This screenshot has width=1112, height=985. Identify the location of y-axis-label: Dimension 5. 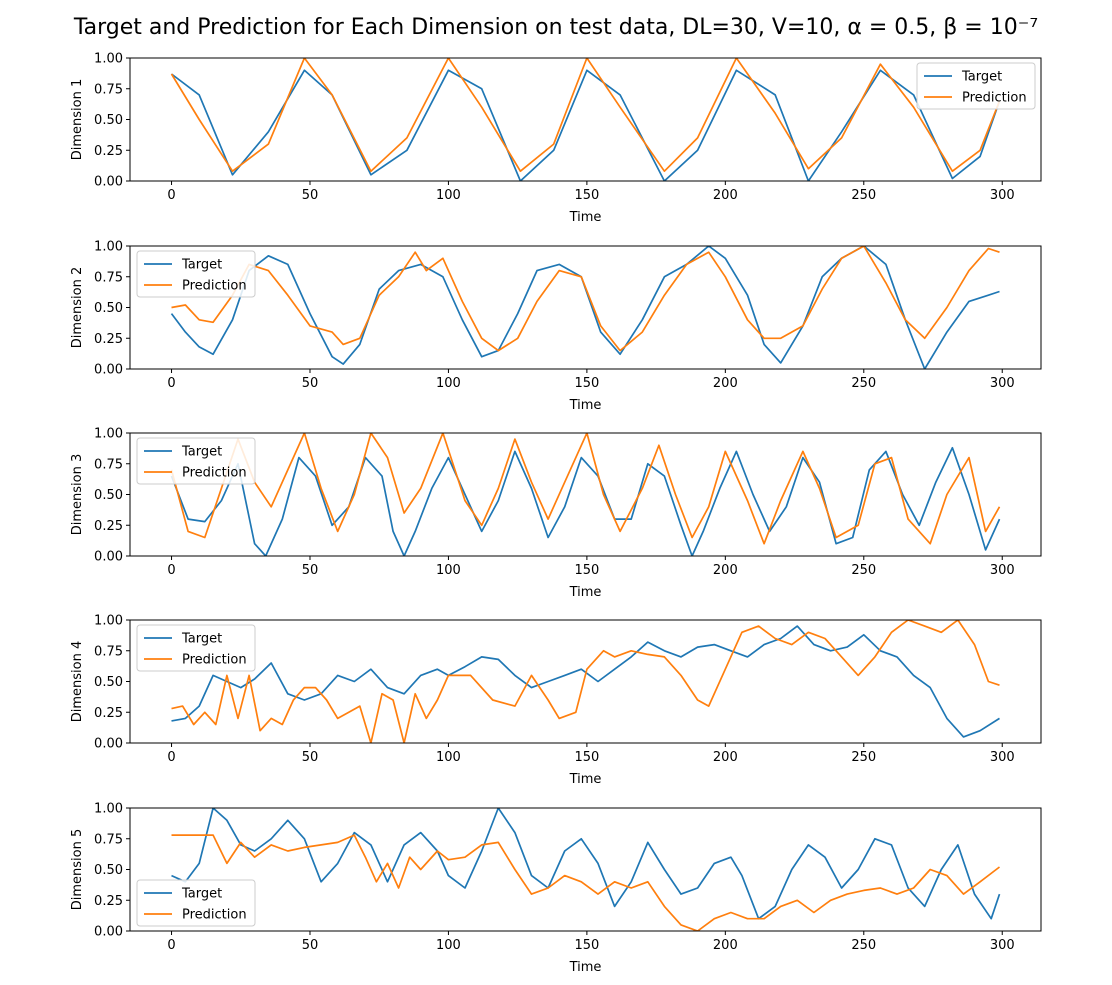
(77, 870).